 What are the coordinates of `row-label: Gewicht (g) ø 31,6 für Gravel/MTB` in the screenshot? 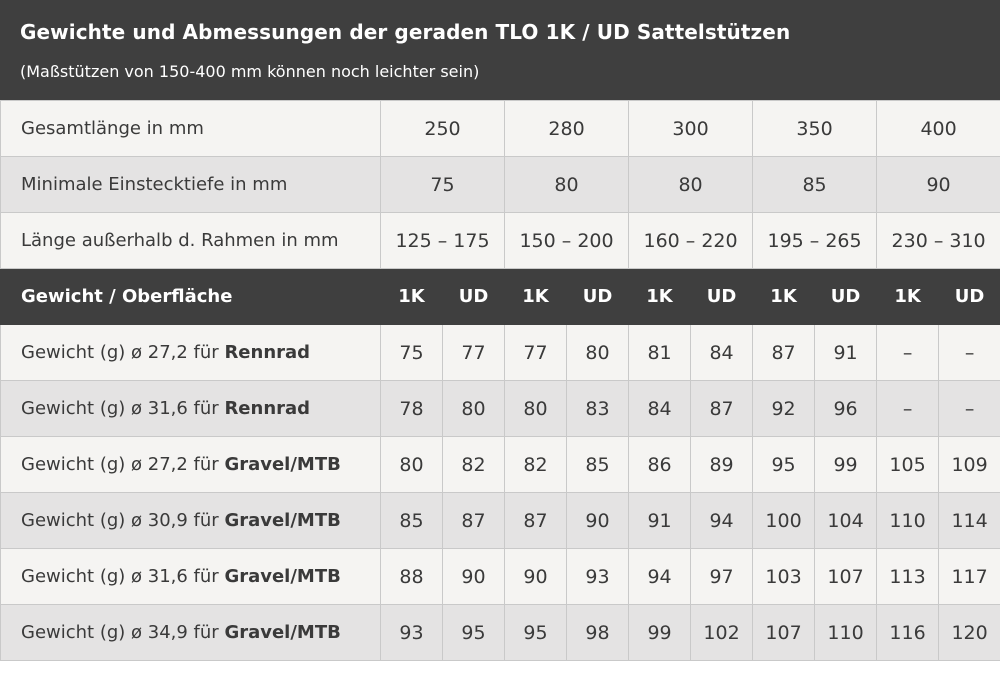 It's located at (190, 576).